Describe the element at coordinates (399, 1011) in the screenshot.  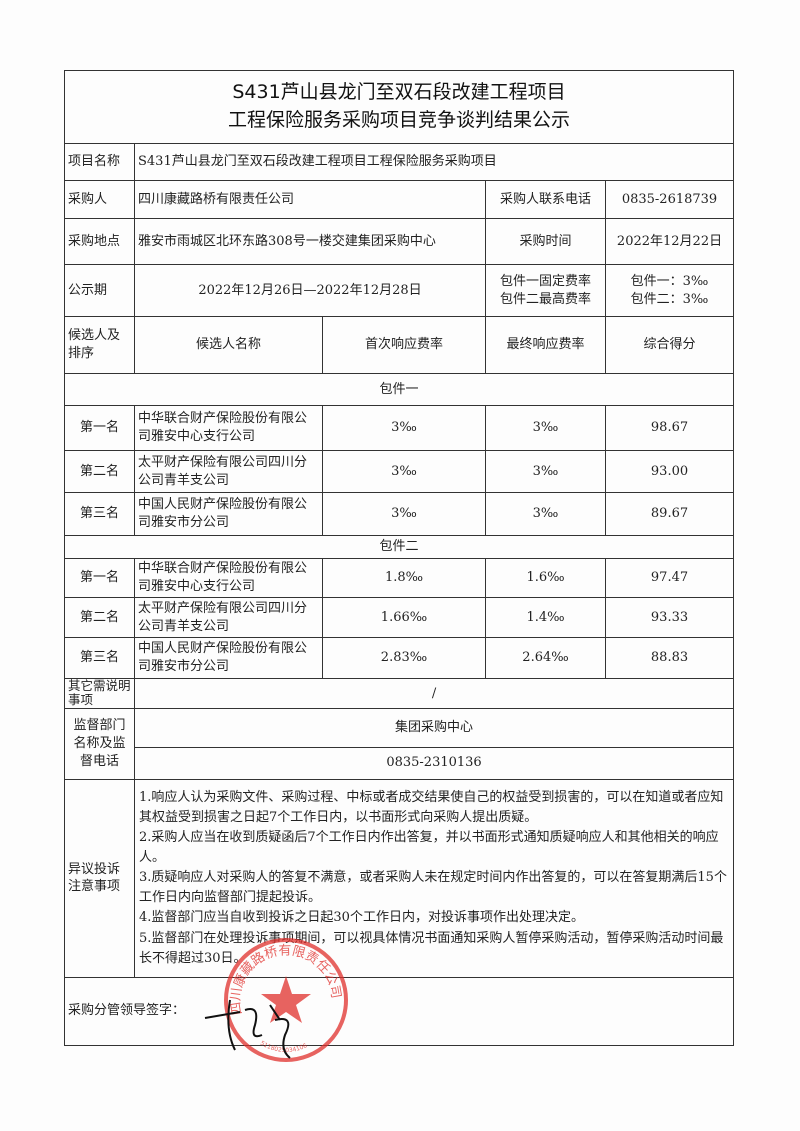
I see `signature-cell: 采购分管领导签字：` at that location.